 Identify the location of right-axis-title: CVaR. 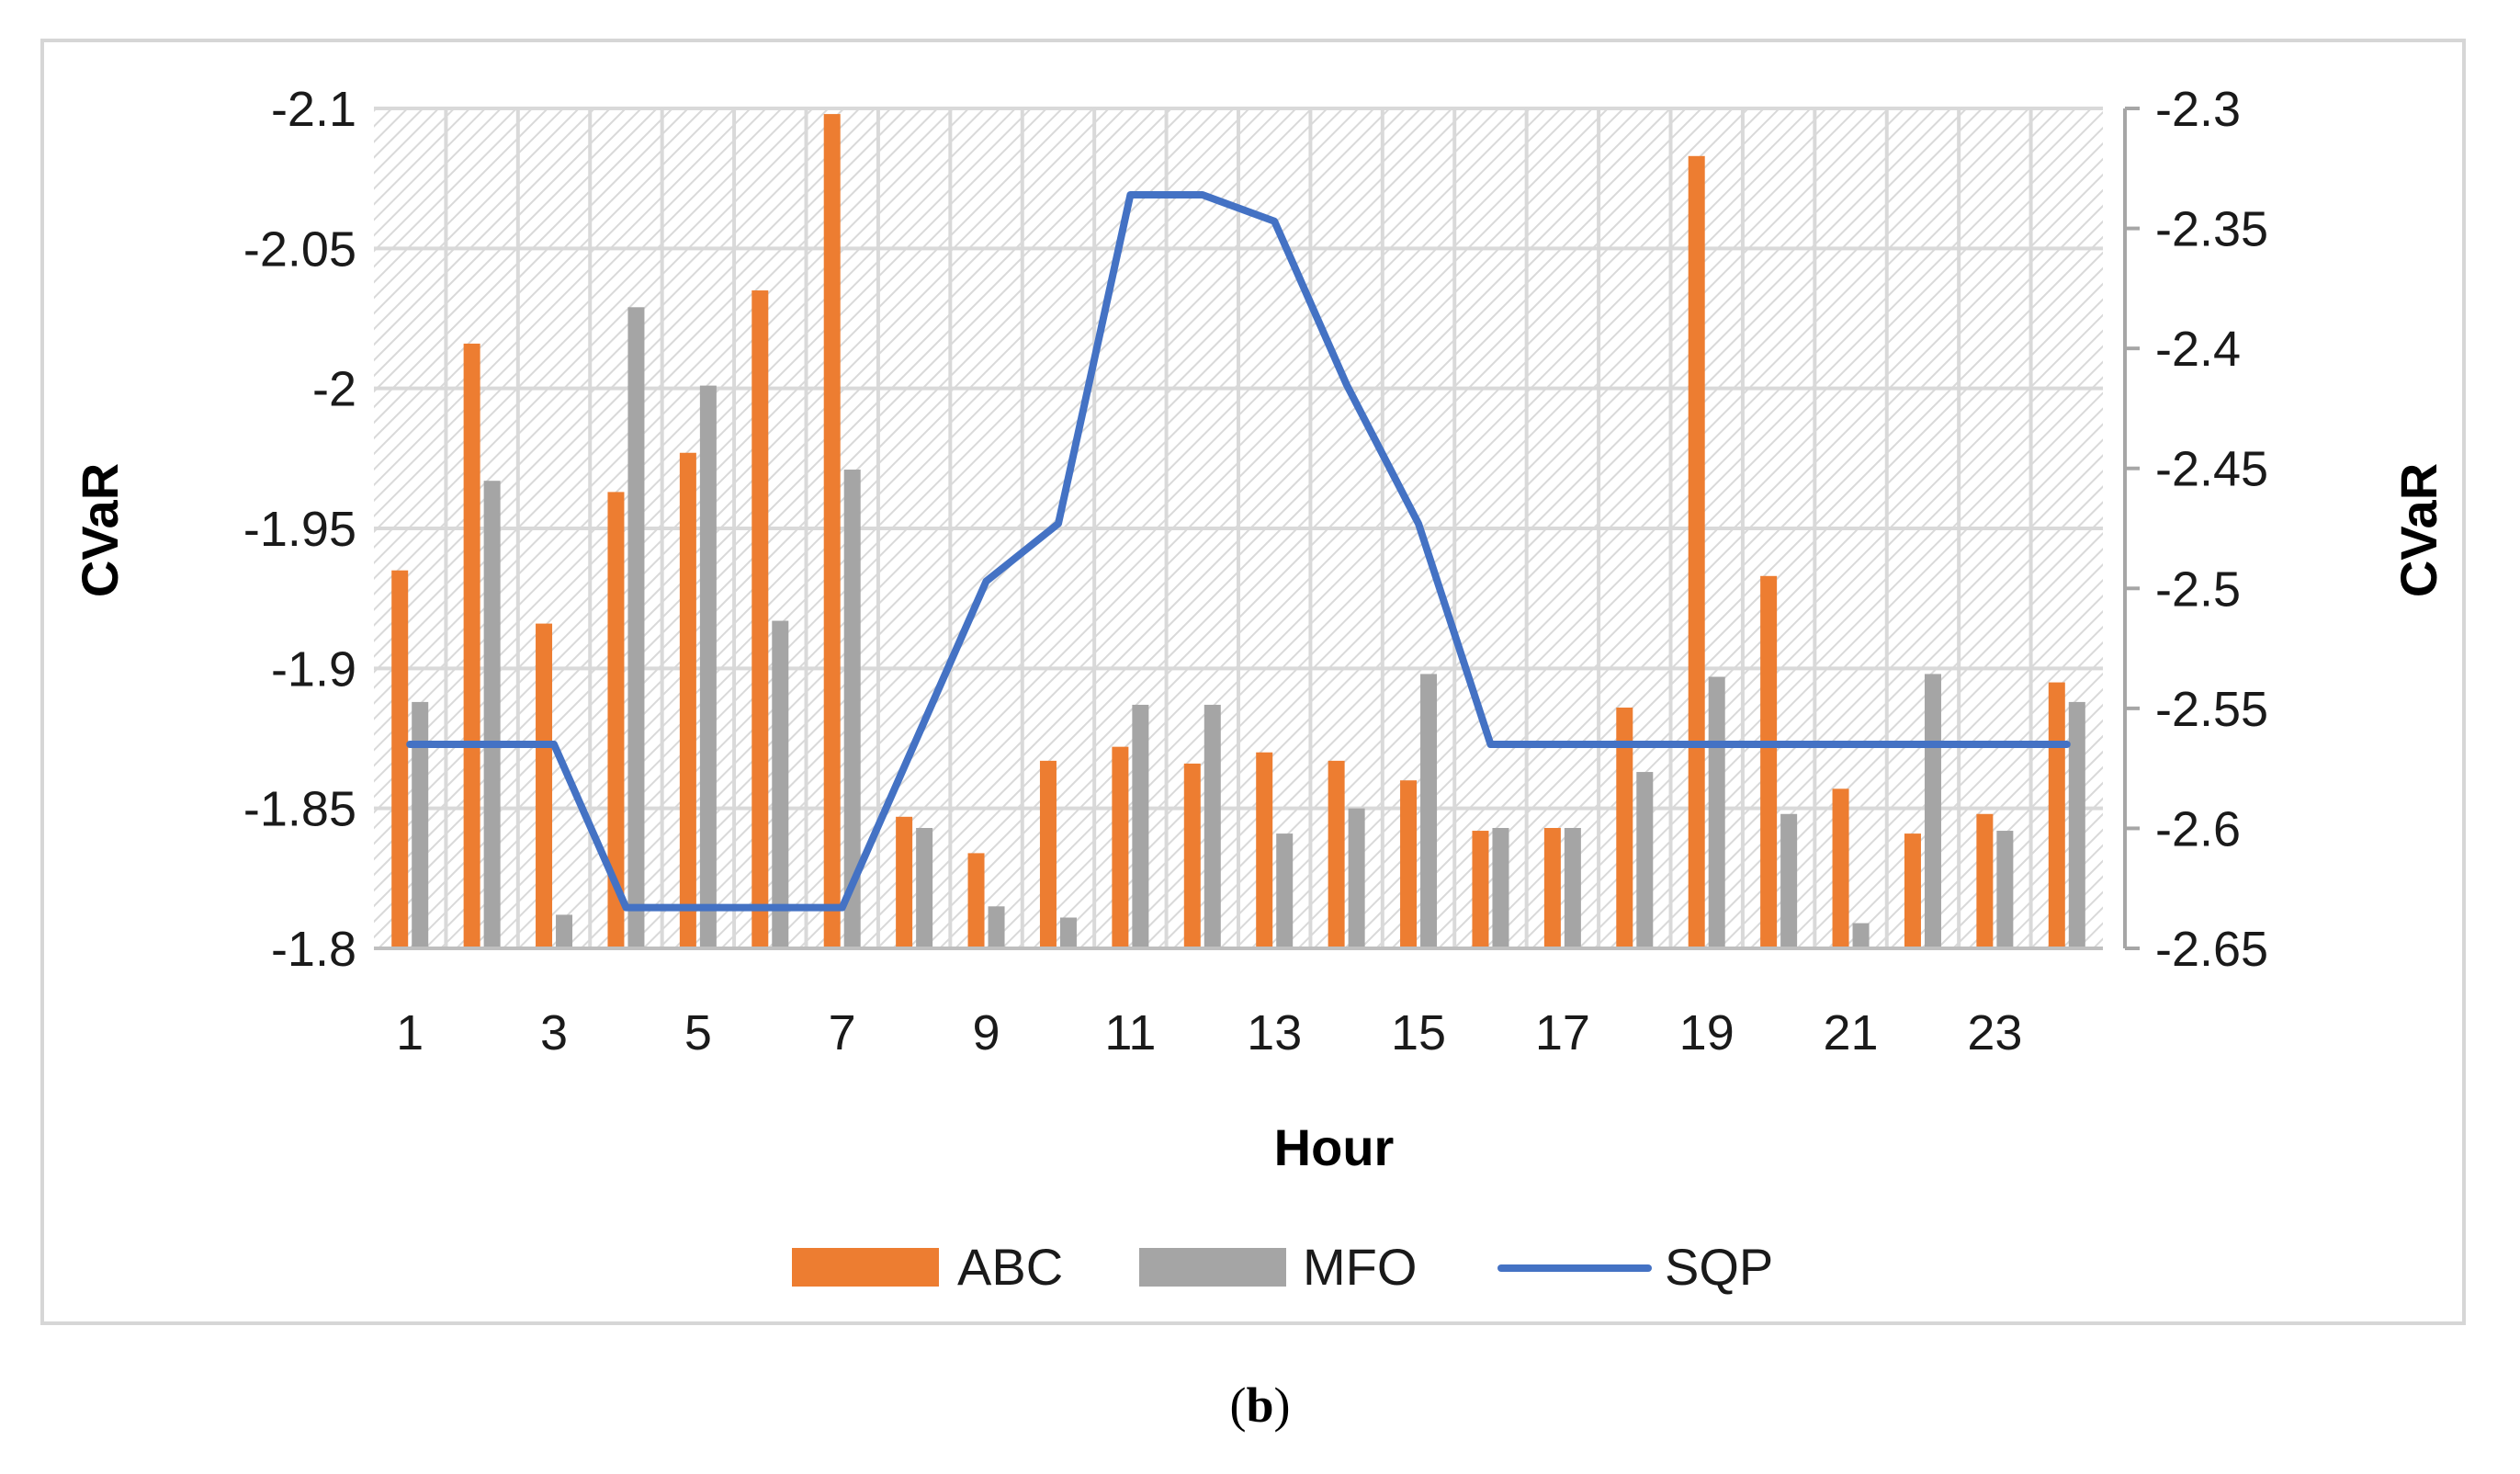
(2418, 530).